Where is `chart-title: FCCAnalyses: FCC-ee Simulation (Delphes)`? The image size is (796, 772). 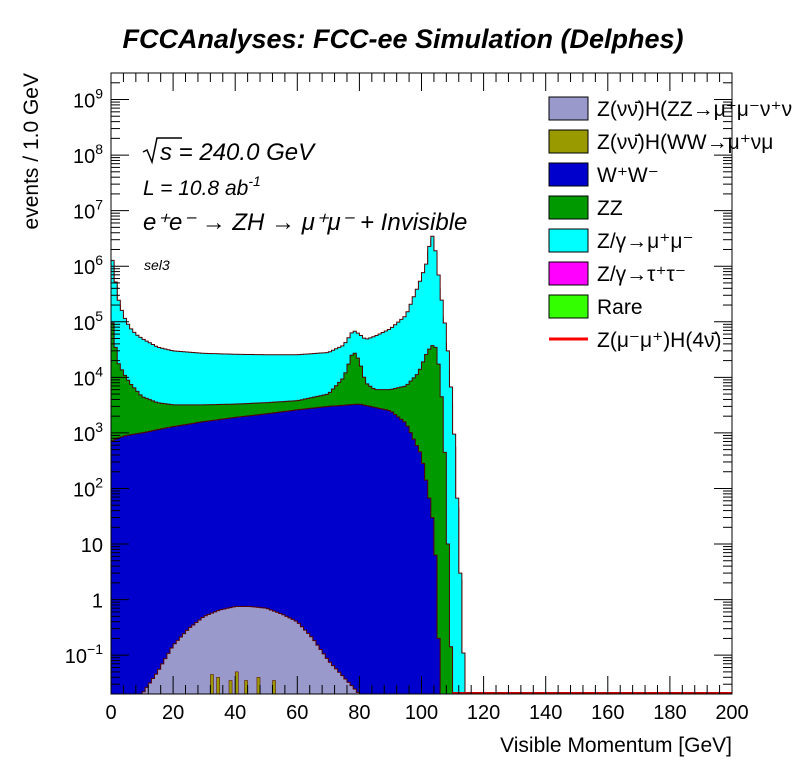 chart-title: FCCAnalyses: FCC-ee Simulation (Delphes) is located at coordinates (402, 39).